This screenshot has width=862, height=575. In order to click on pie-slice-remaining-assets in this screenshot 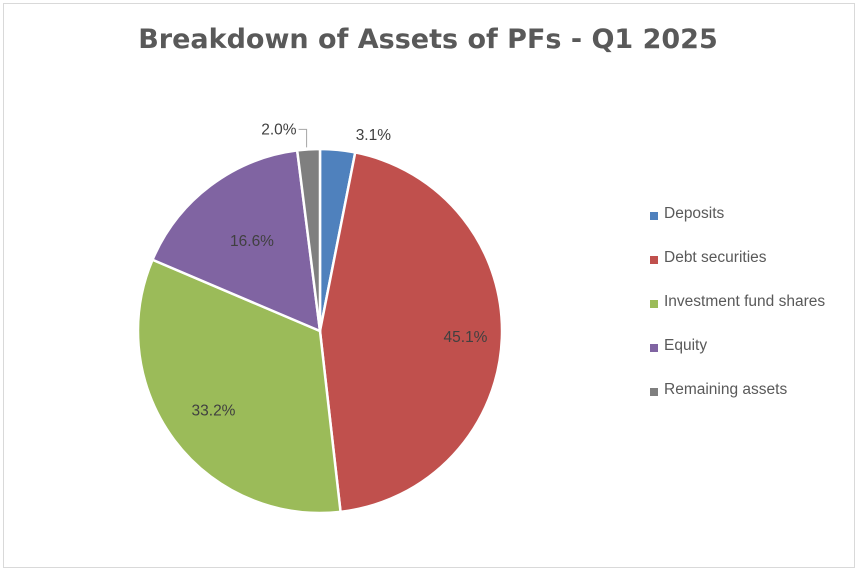, I will do `click(308, 239)`.